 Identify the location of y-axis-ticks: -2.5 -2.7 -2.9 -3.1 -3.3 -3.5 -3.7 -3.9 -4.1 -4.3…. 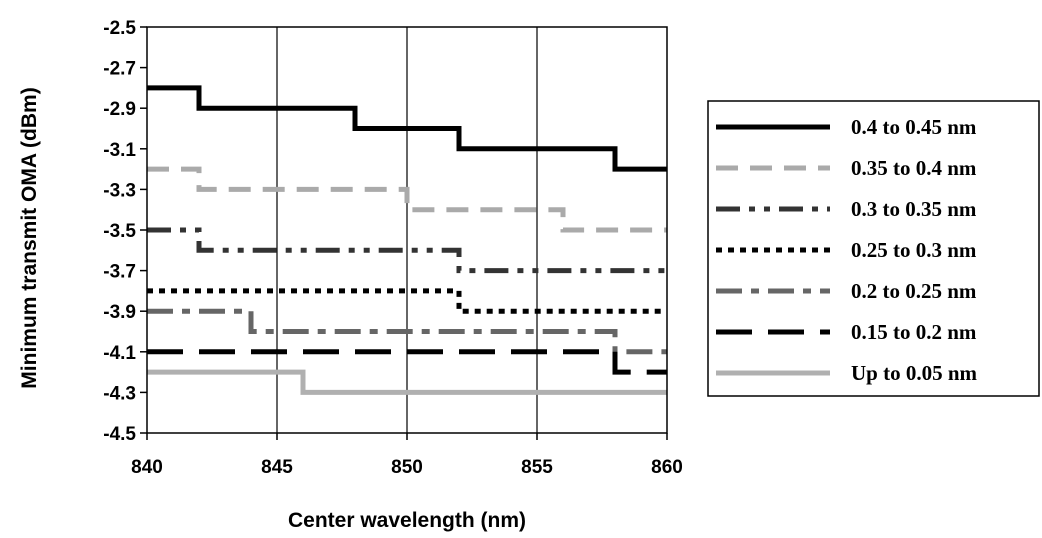
(125, 231).